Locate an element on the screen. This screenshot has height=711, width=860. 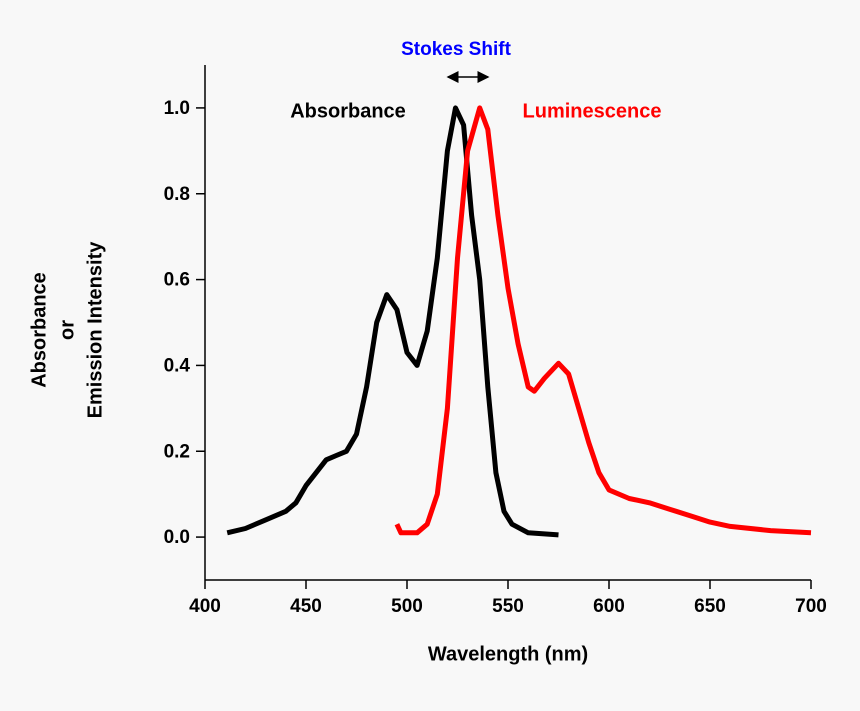
x-tick-label: 450 is located at coordinates (306, 606).